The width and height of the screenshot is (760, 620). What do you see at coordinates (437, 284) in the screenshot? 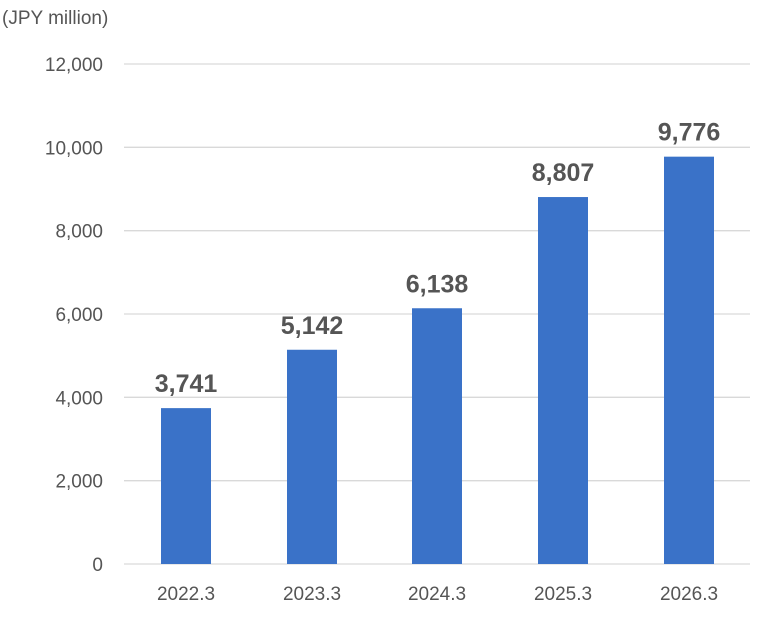
I see `data-label: 6,138` at bounding box center [437, 284].